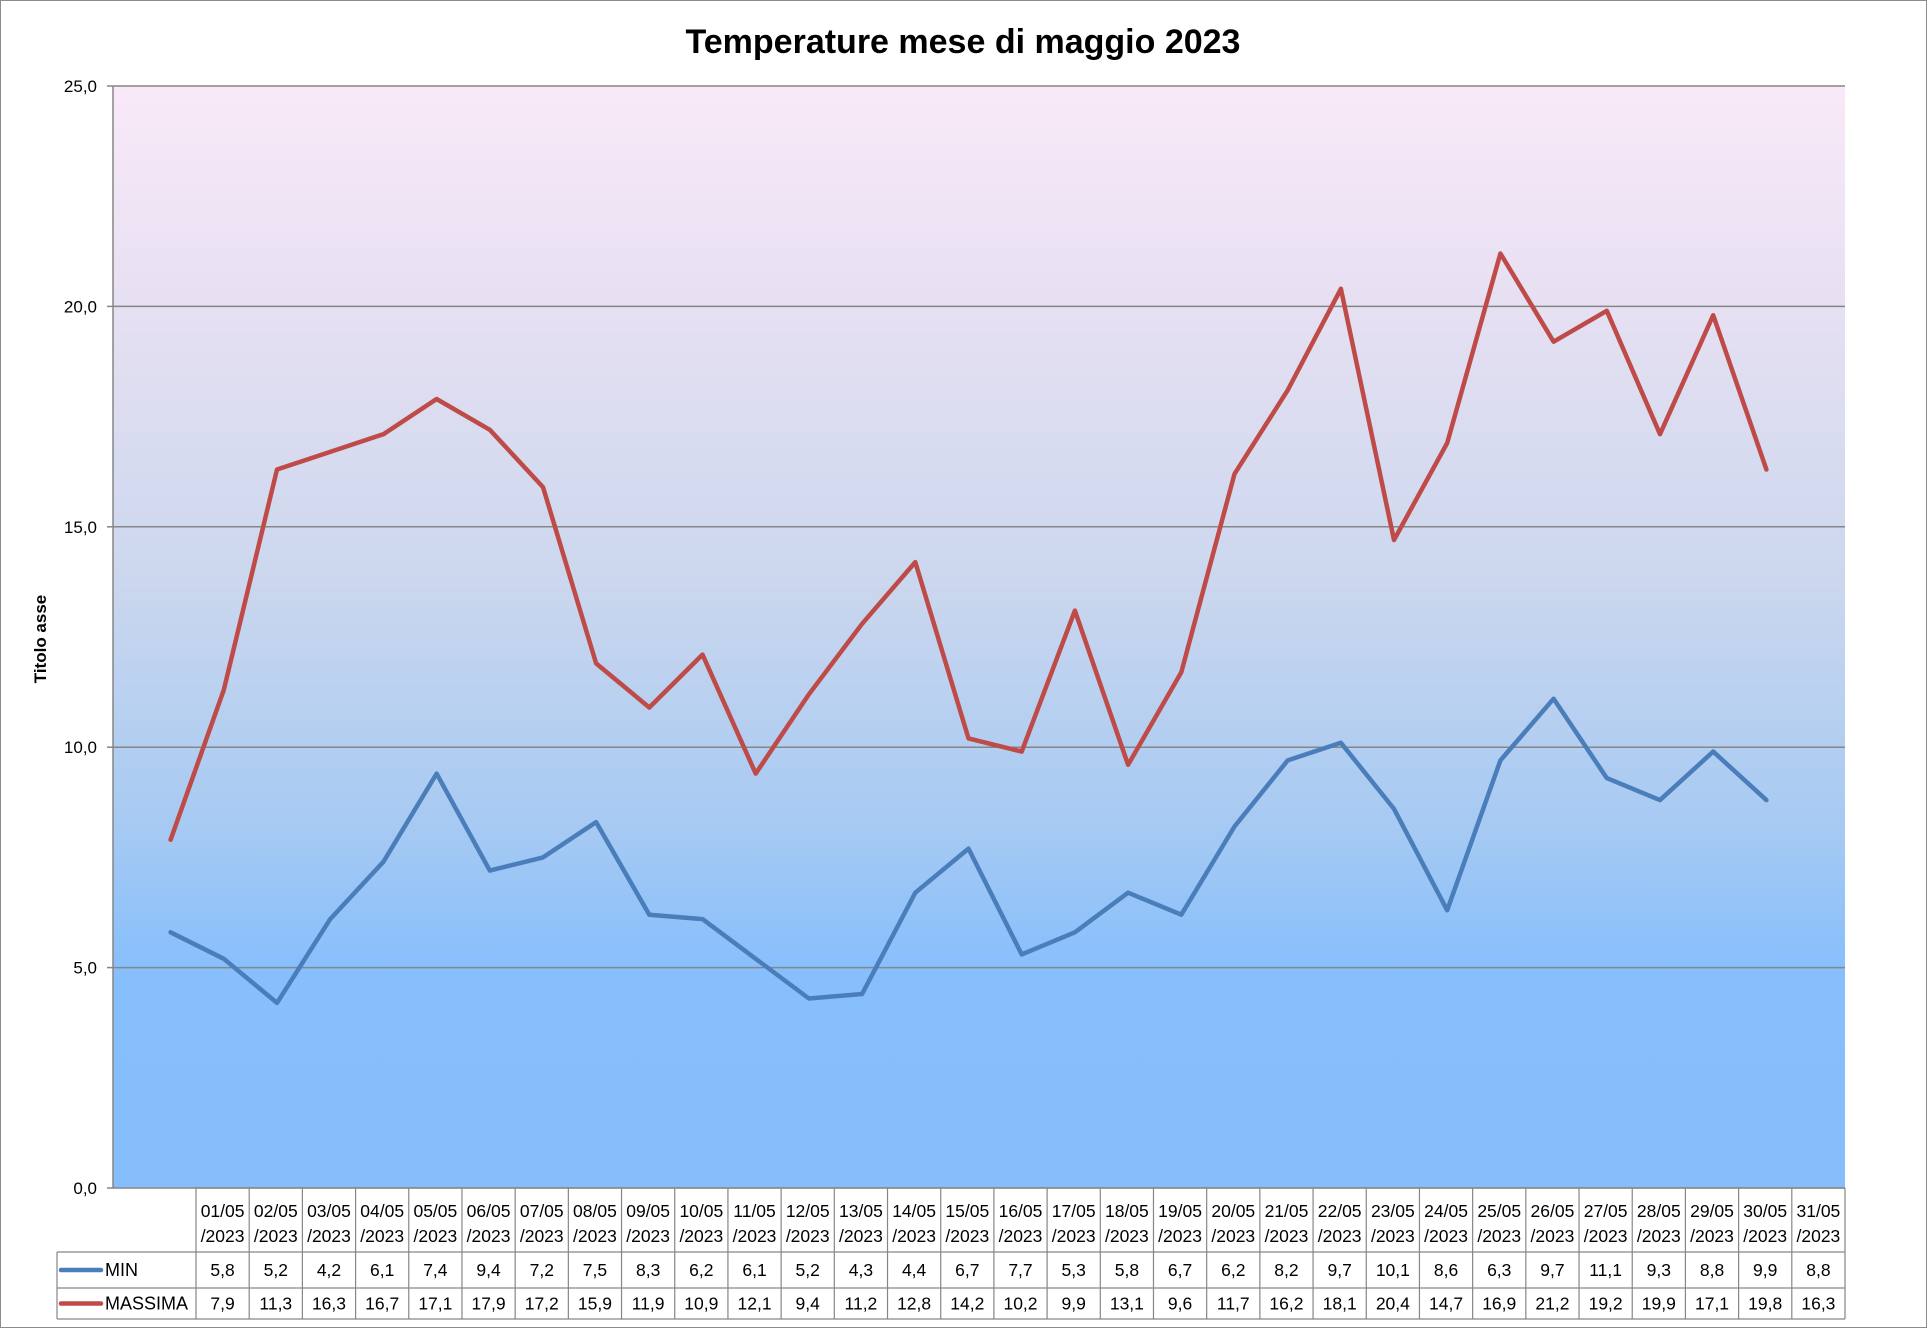  Describe the element at coordinates (1659, 1223) in the screenshot. I see `x-tick-label: 28/05/2023` at that location.